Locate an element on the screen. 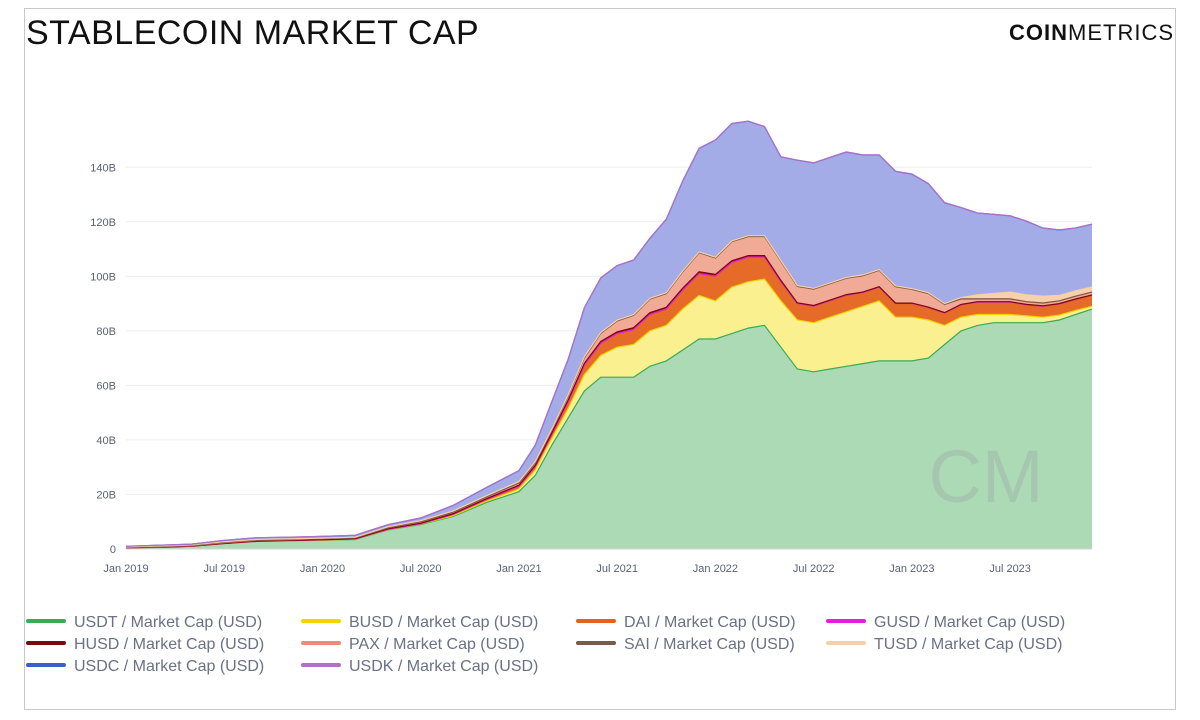  legend-label: HUSD / Market Cap (USD) is located at coordinates (169, 644).